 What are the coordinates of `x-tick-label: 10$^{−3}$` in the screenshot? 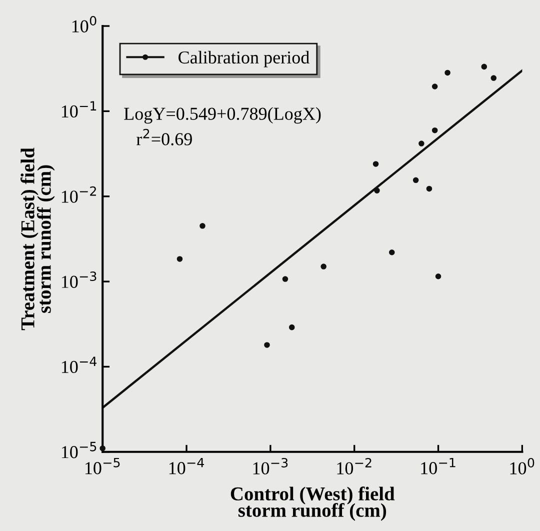 It's located at (270, 466).